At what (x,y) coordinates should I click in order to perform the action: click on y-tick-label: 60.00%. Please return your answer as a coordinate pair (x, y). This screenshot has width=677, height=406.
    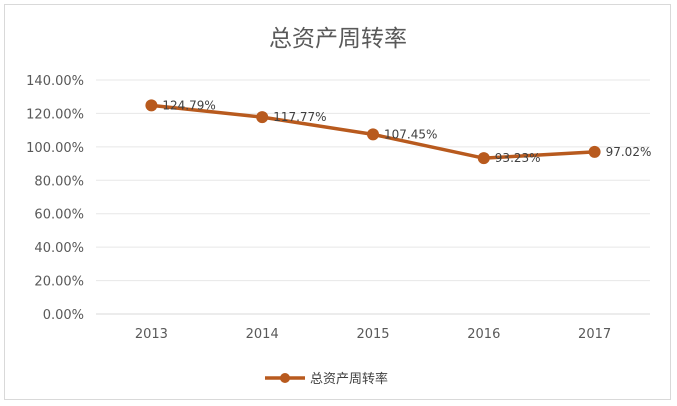
    Looking at the image, I should click on (59, 215).